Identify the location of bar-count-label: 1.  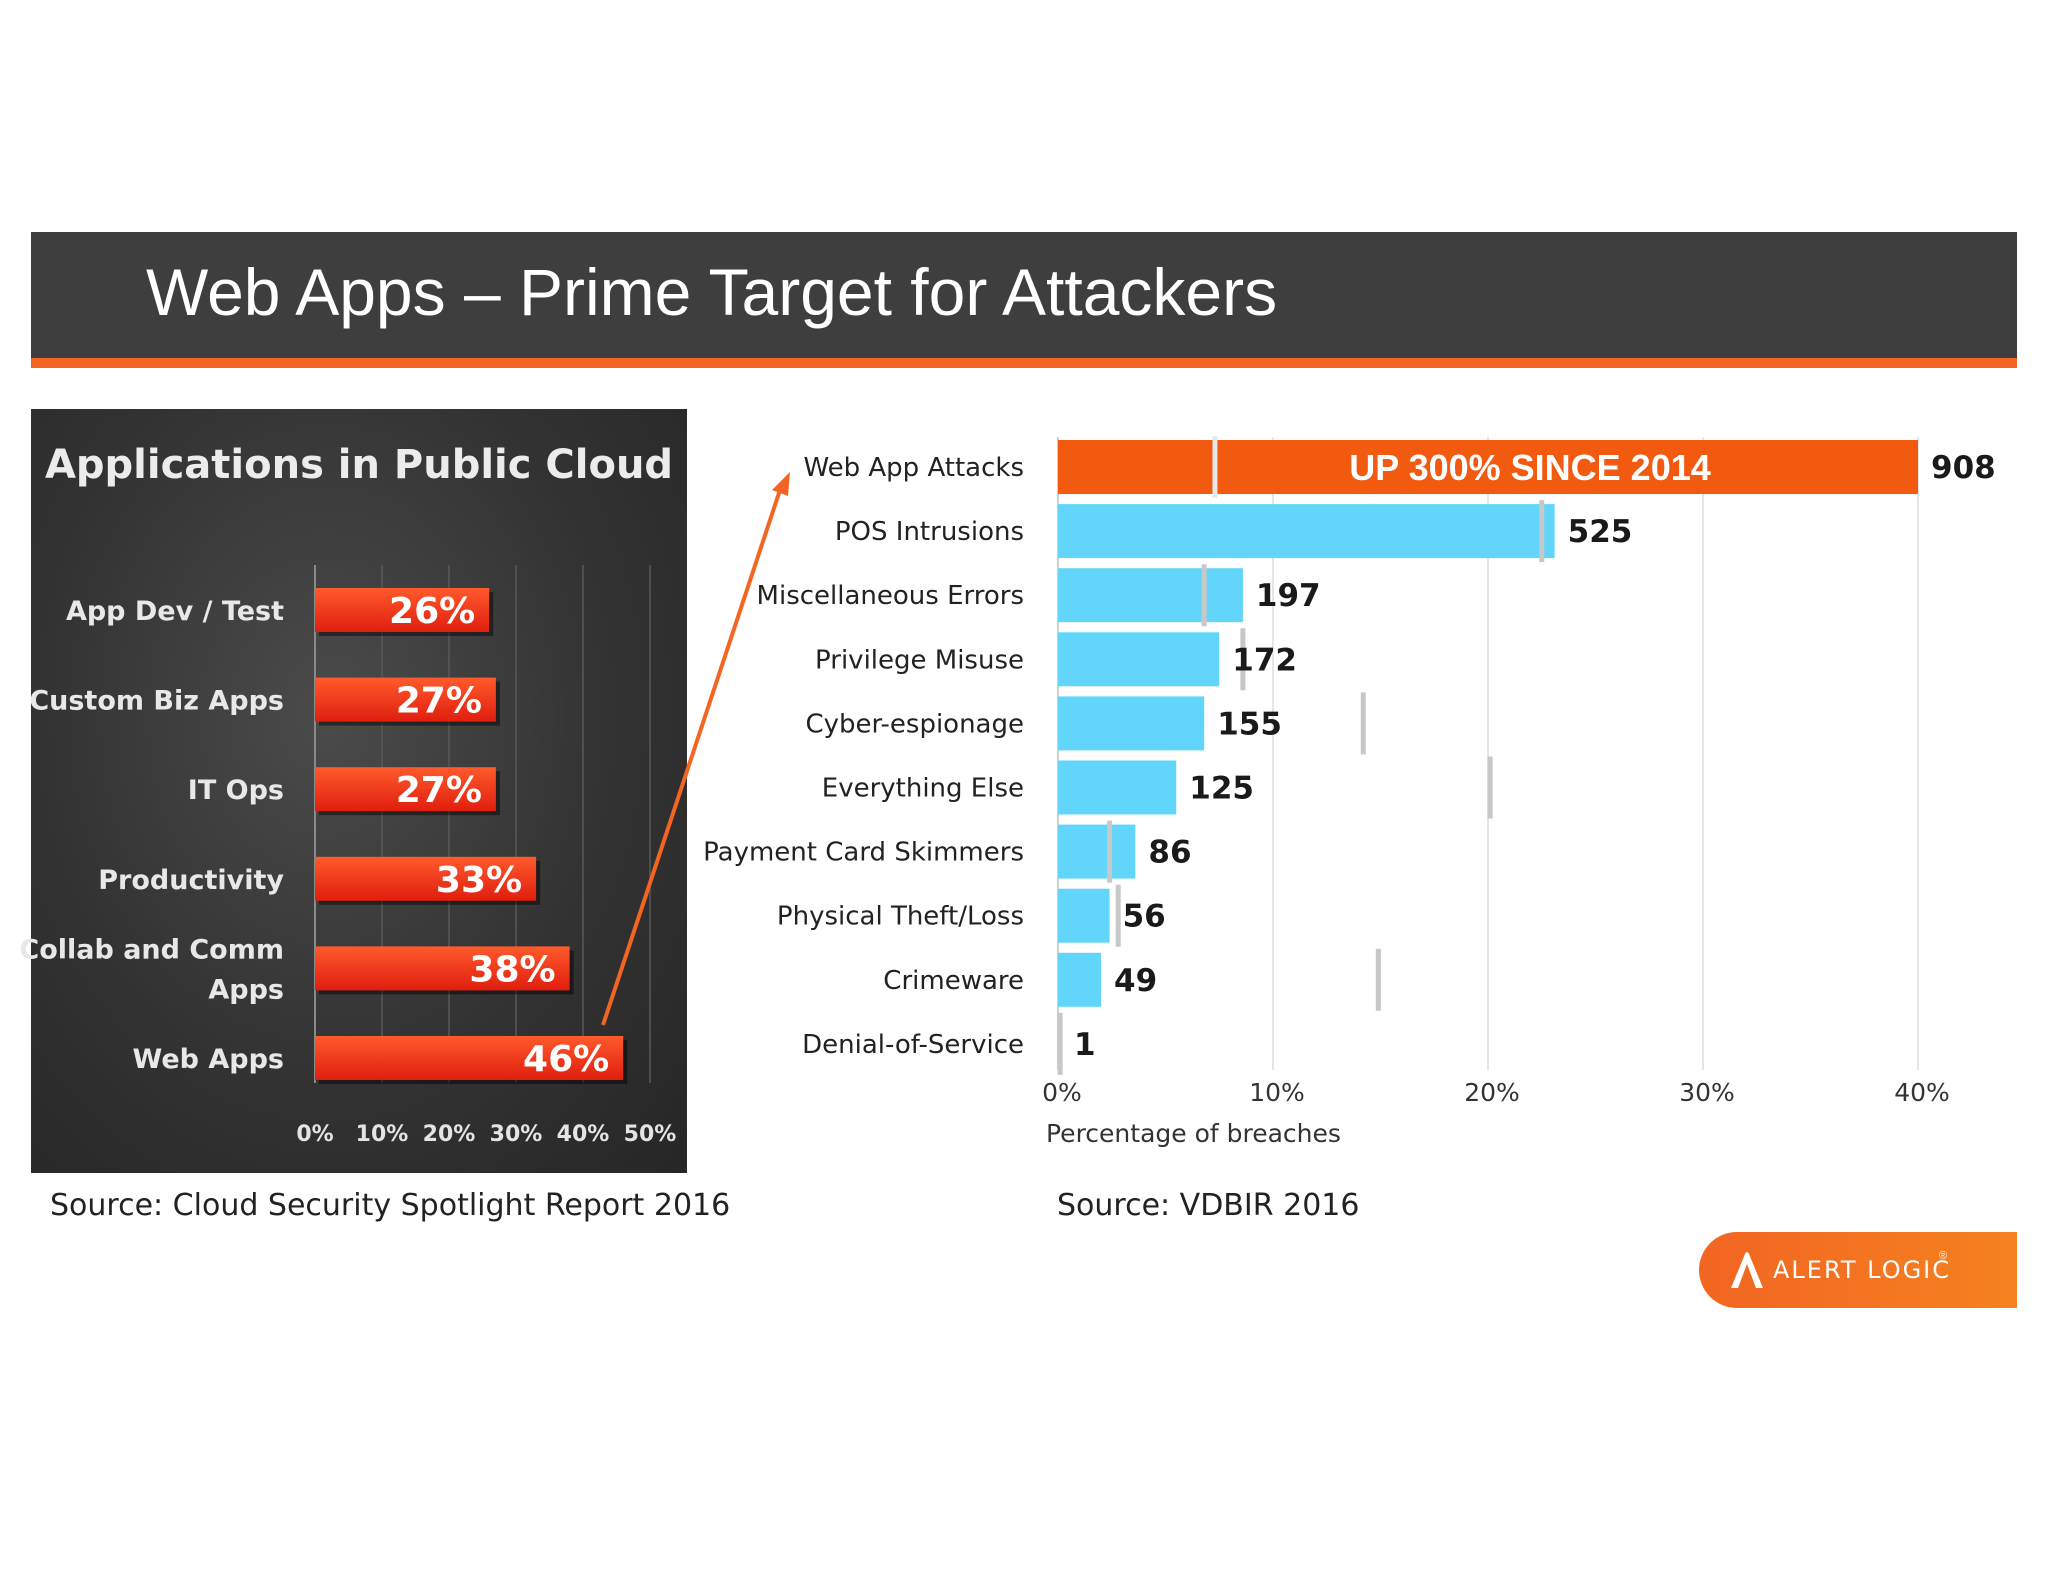
(1085, 1045).